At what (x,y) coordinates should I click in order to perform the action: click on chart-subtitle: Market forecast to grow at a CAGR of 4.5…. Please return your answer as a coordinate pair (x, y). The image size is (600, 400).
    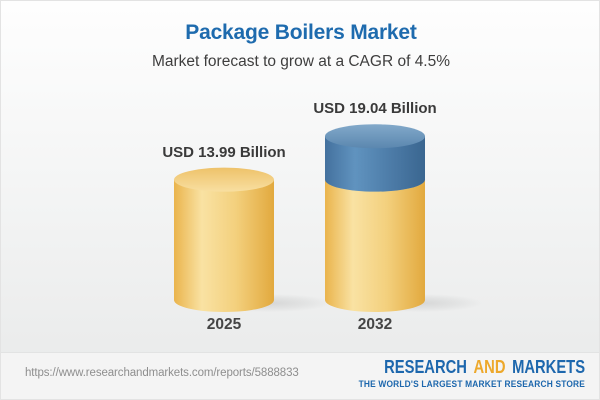
    Looking at the image, I should click on (301, 61).